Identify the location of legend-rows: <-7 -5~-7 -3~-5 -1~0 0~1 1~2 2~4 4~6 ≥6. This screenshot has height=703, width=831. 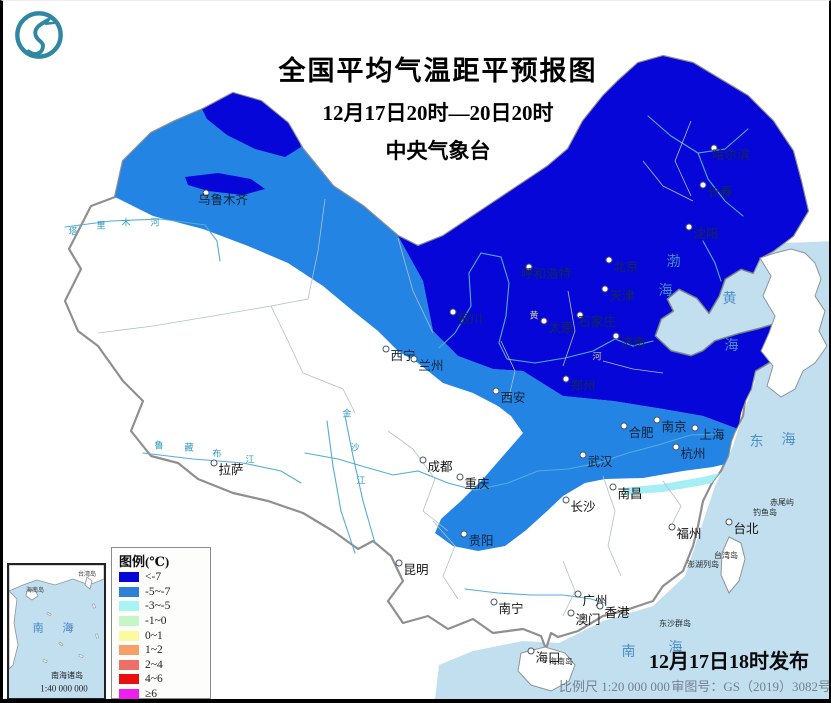
(164, 634).